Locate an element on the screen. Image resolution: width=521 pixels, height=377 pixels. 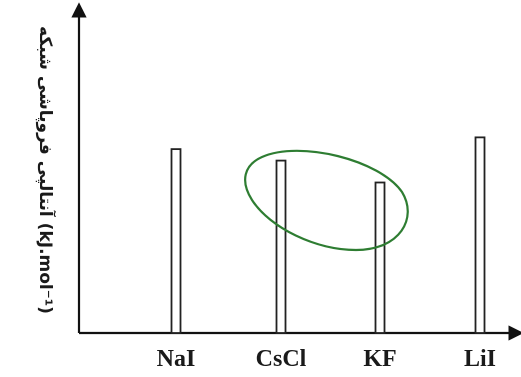
x-tick-label-lii: LiI is located at coordinates (480, 359).